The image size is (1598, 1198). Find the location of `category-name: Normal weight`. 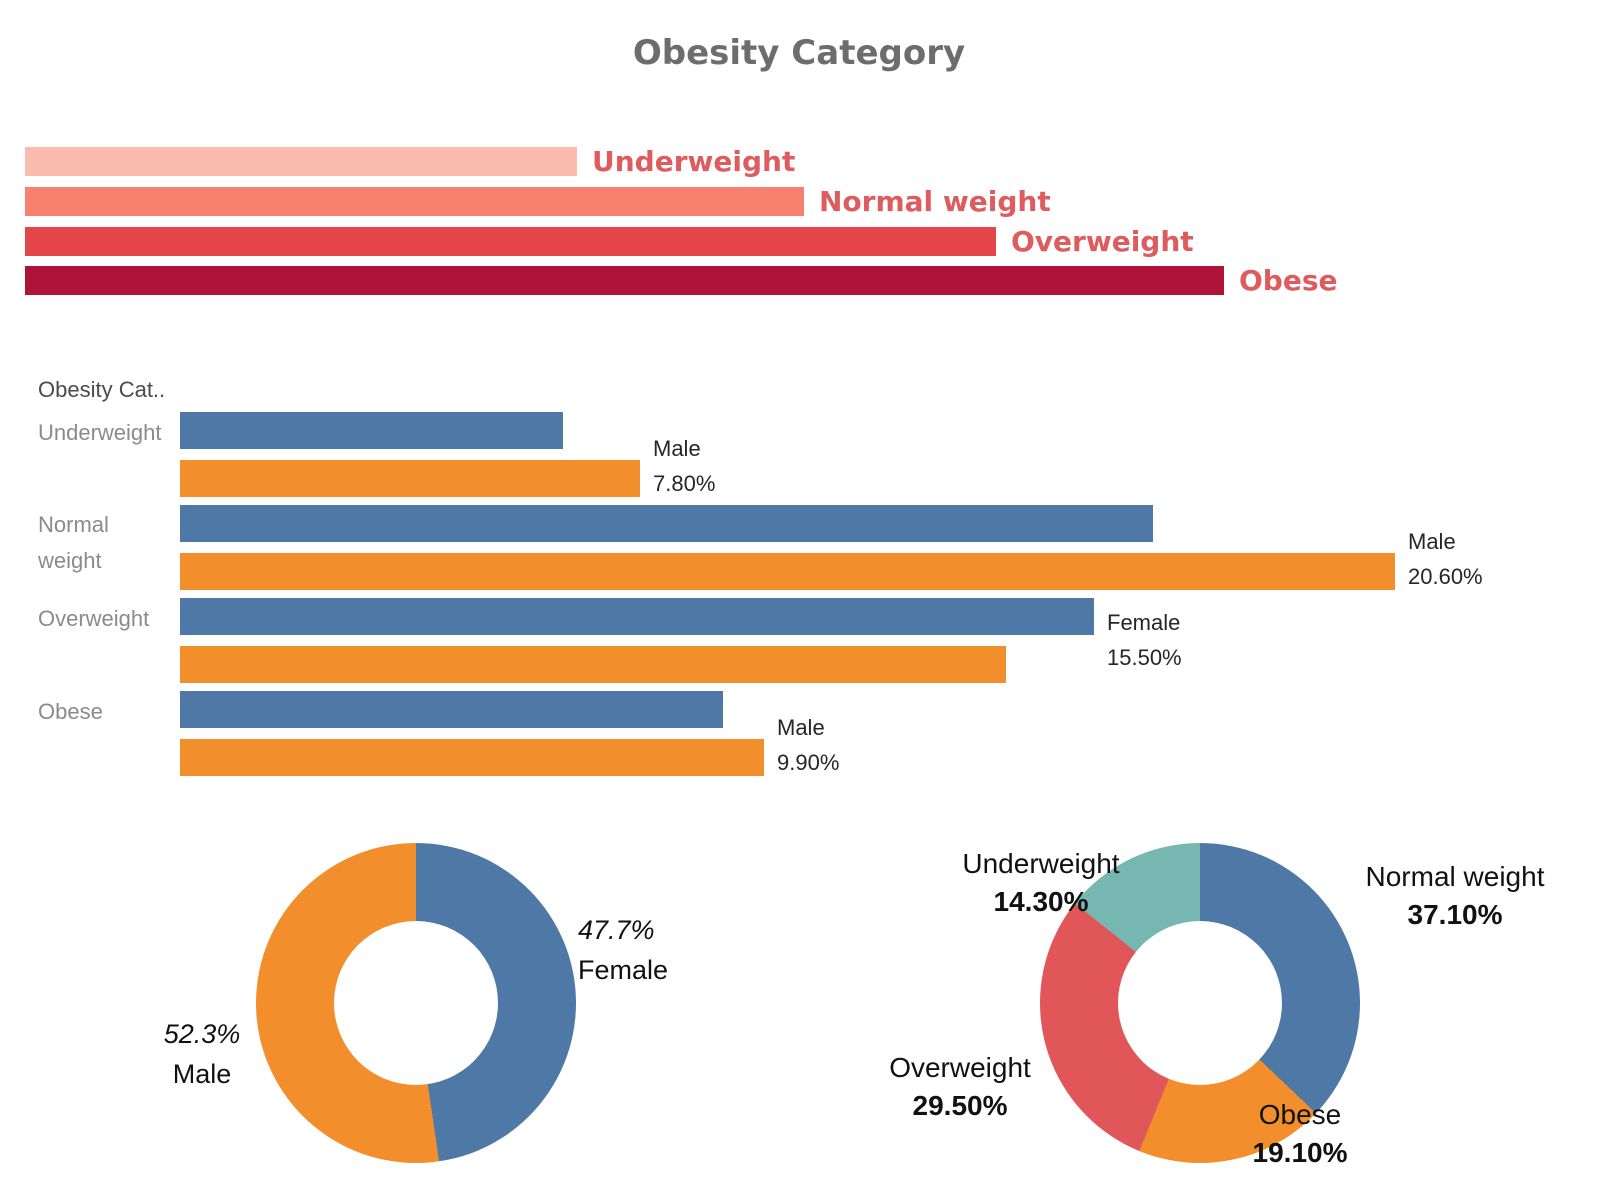

category-name: Normal weight is located at coordinates (1455, 876).